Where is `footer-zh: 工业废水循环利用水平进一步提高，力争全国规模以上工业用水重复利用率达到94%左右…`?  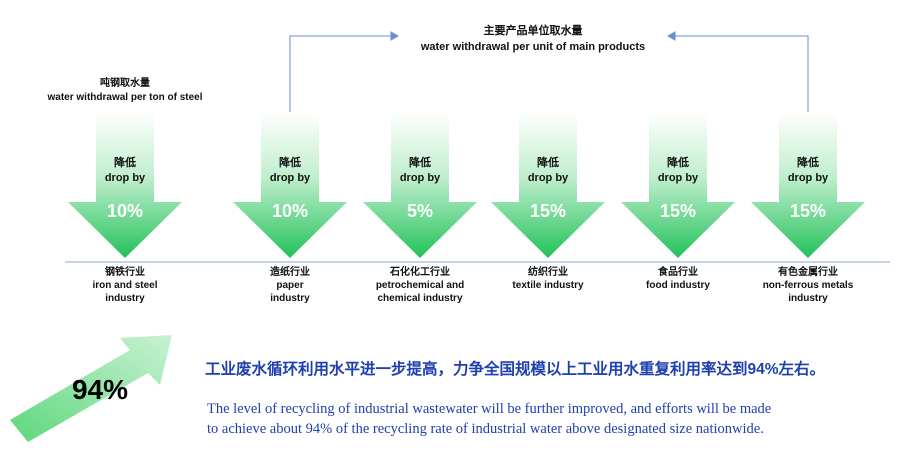
footer-zh: 工业废水循环利用水平进一步提高，力争全国规模以上工业用水重复利用率达到94%左右… is located at coordinates (515, 368).